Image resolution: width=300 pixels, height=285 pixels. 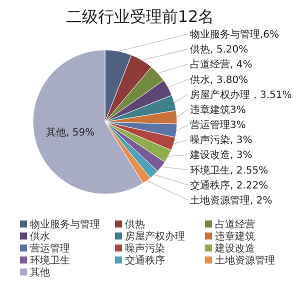 I want to click on legend-label: 违章建筑, so click(x=235, y=236).